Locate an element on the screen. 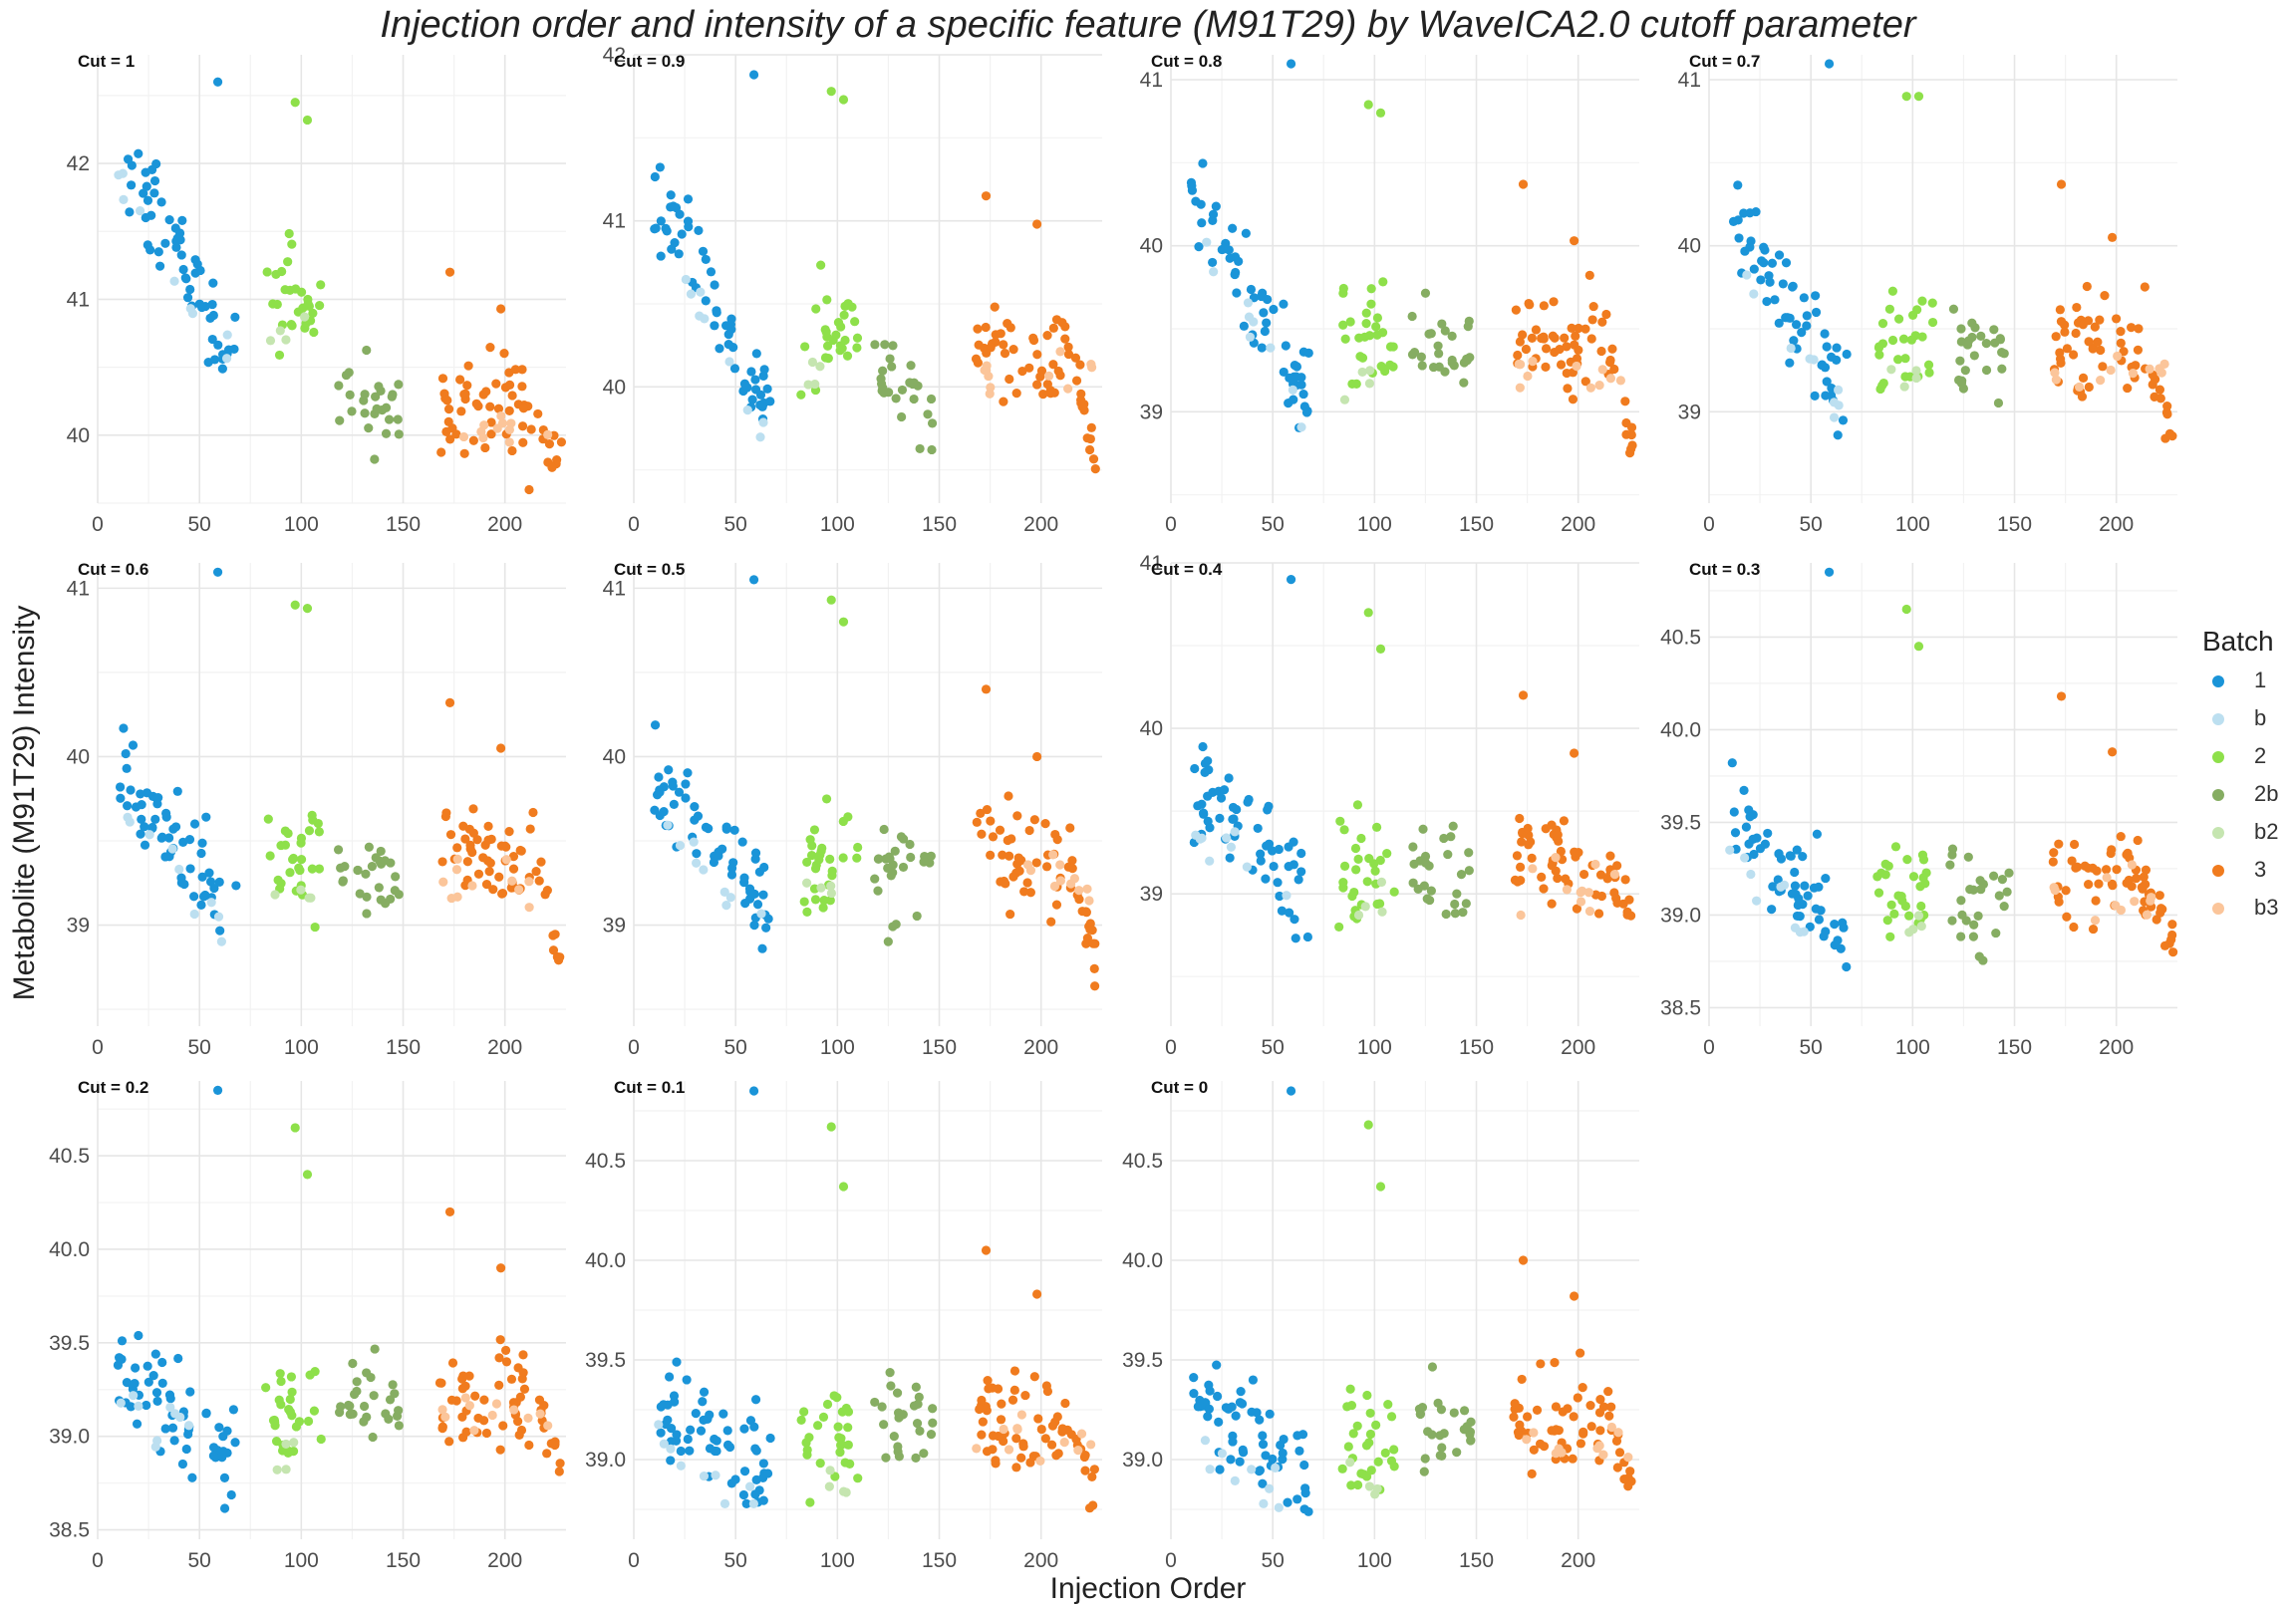 The height and width of the screenshot is (1606, 2296). facet-strip-title: Cut = 0.7 is located at coordinates (1724, 62).